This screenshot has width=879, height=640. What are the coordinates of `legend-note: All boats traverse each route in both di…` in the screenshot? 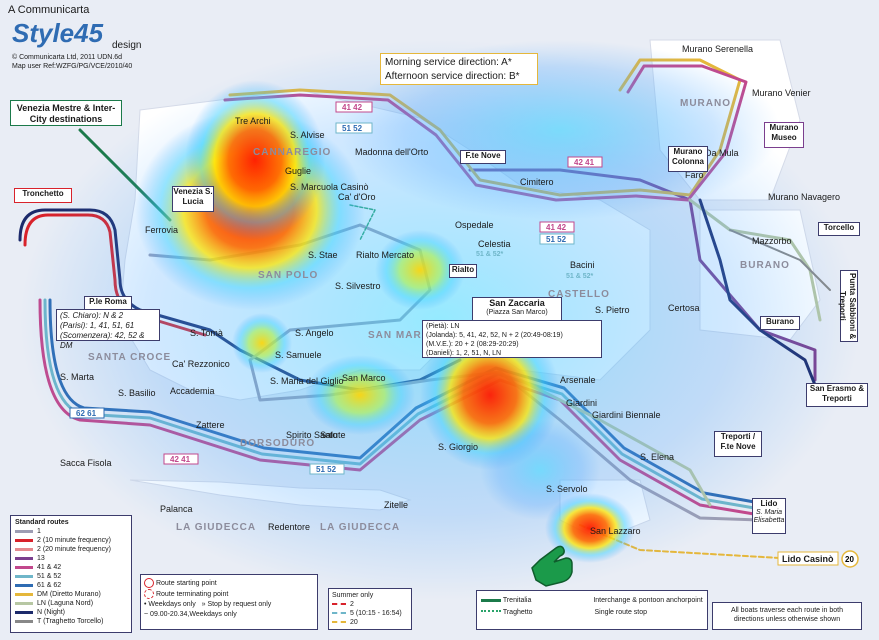 It's located at (787, 616).